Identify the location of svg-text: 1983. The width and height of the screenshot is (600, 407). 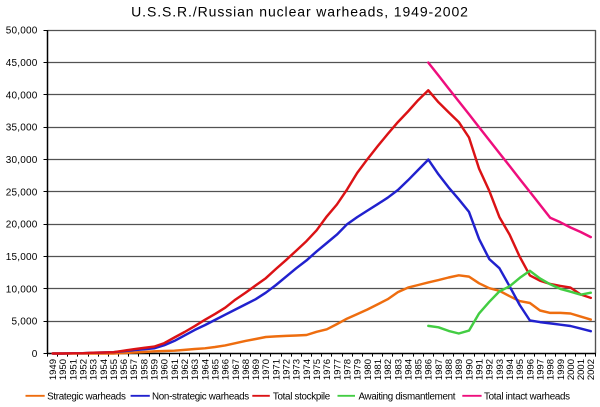
(398, 369).